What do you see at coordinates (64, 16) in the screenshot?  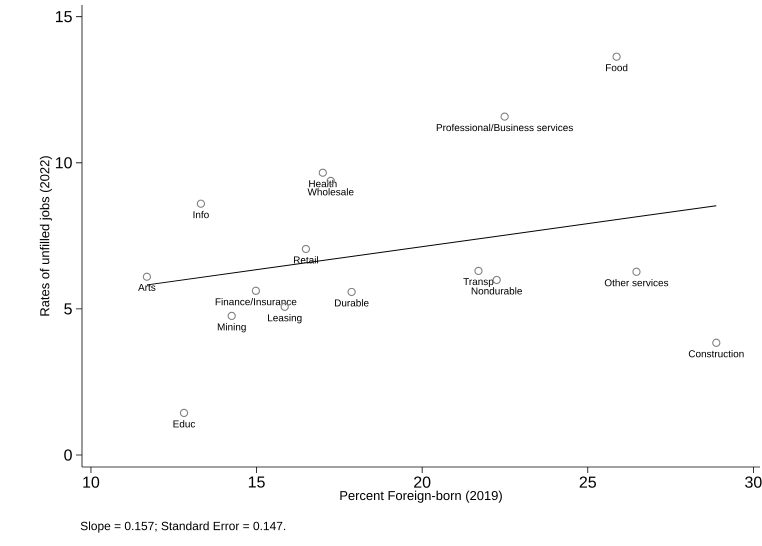 I see `y-tick-label: 15` at bounding box center [64, 16].